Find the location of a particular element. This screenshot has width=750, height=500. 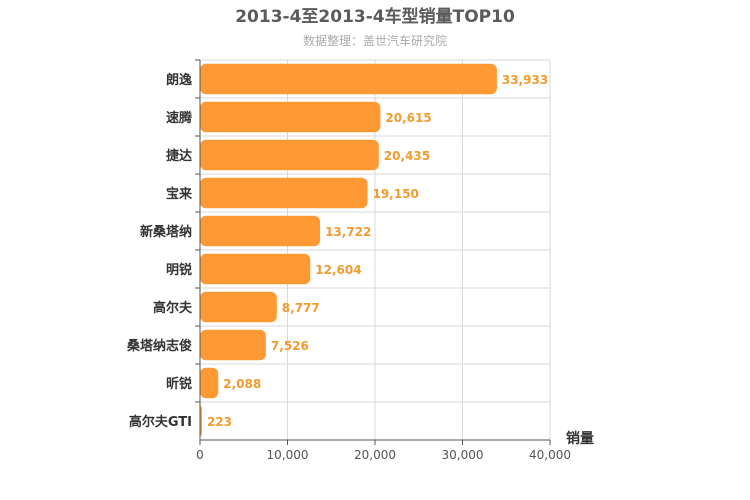

category-label: 高尔夫GTI is located at coordinates (160, 422).